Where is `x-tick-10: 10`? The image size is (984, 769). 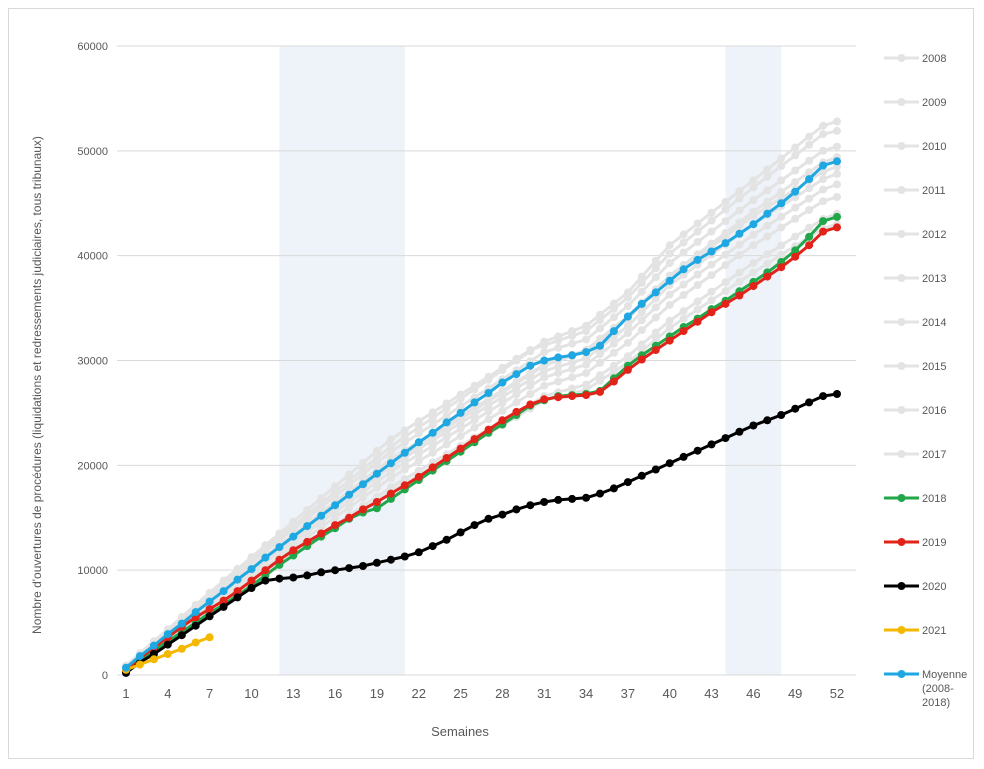 x-tick-10: 10 is located at coordinates (251, 693).